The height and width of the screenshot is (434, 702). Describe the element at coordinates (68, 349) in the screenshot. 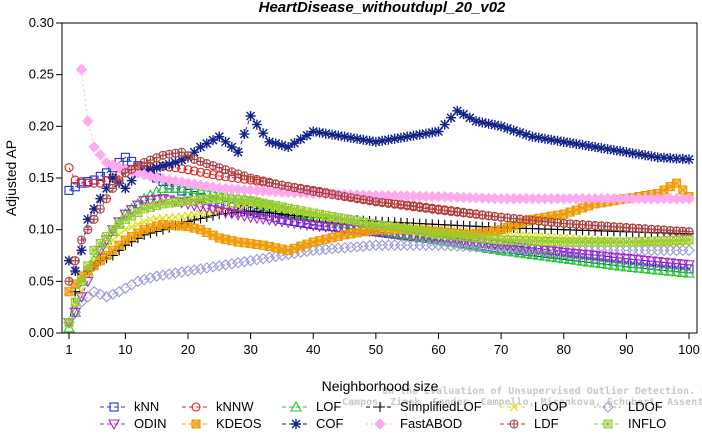

I see `x-tick-label: 1` at that location.